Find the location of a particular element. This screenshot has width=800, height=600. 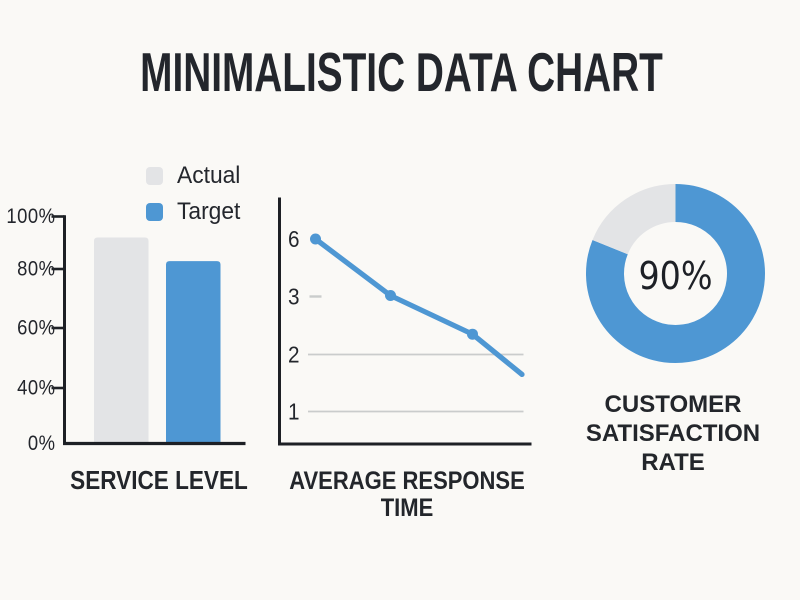

legend-swatch-target is located at coordinates (154, 211).